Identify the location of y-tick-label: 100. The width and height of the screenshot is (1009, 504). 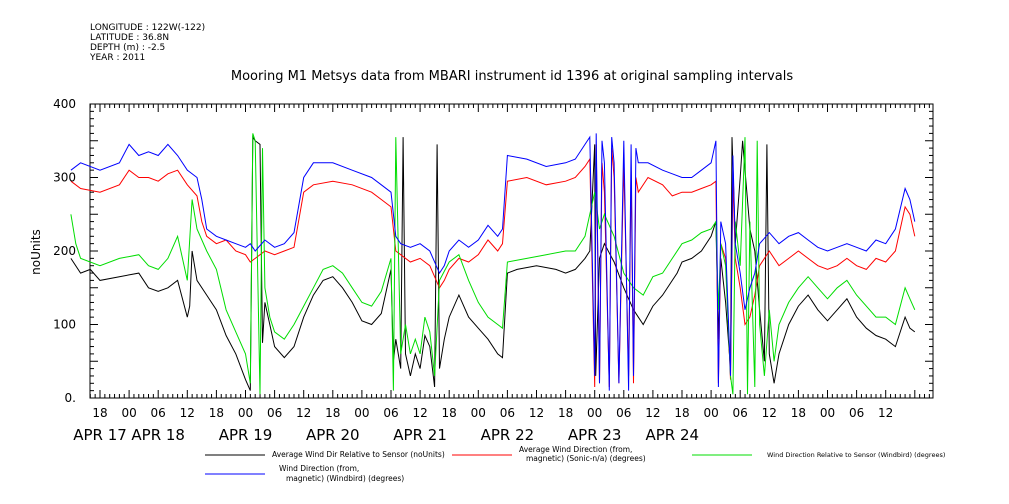
(64, 325).